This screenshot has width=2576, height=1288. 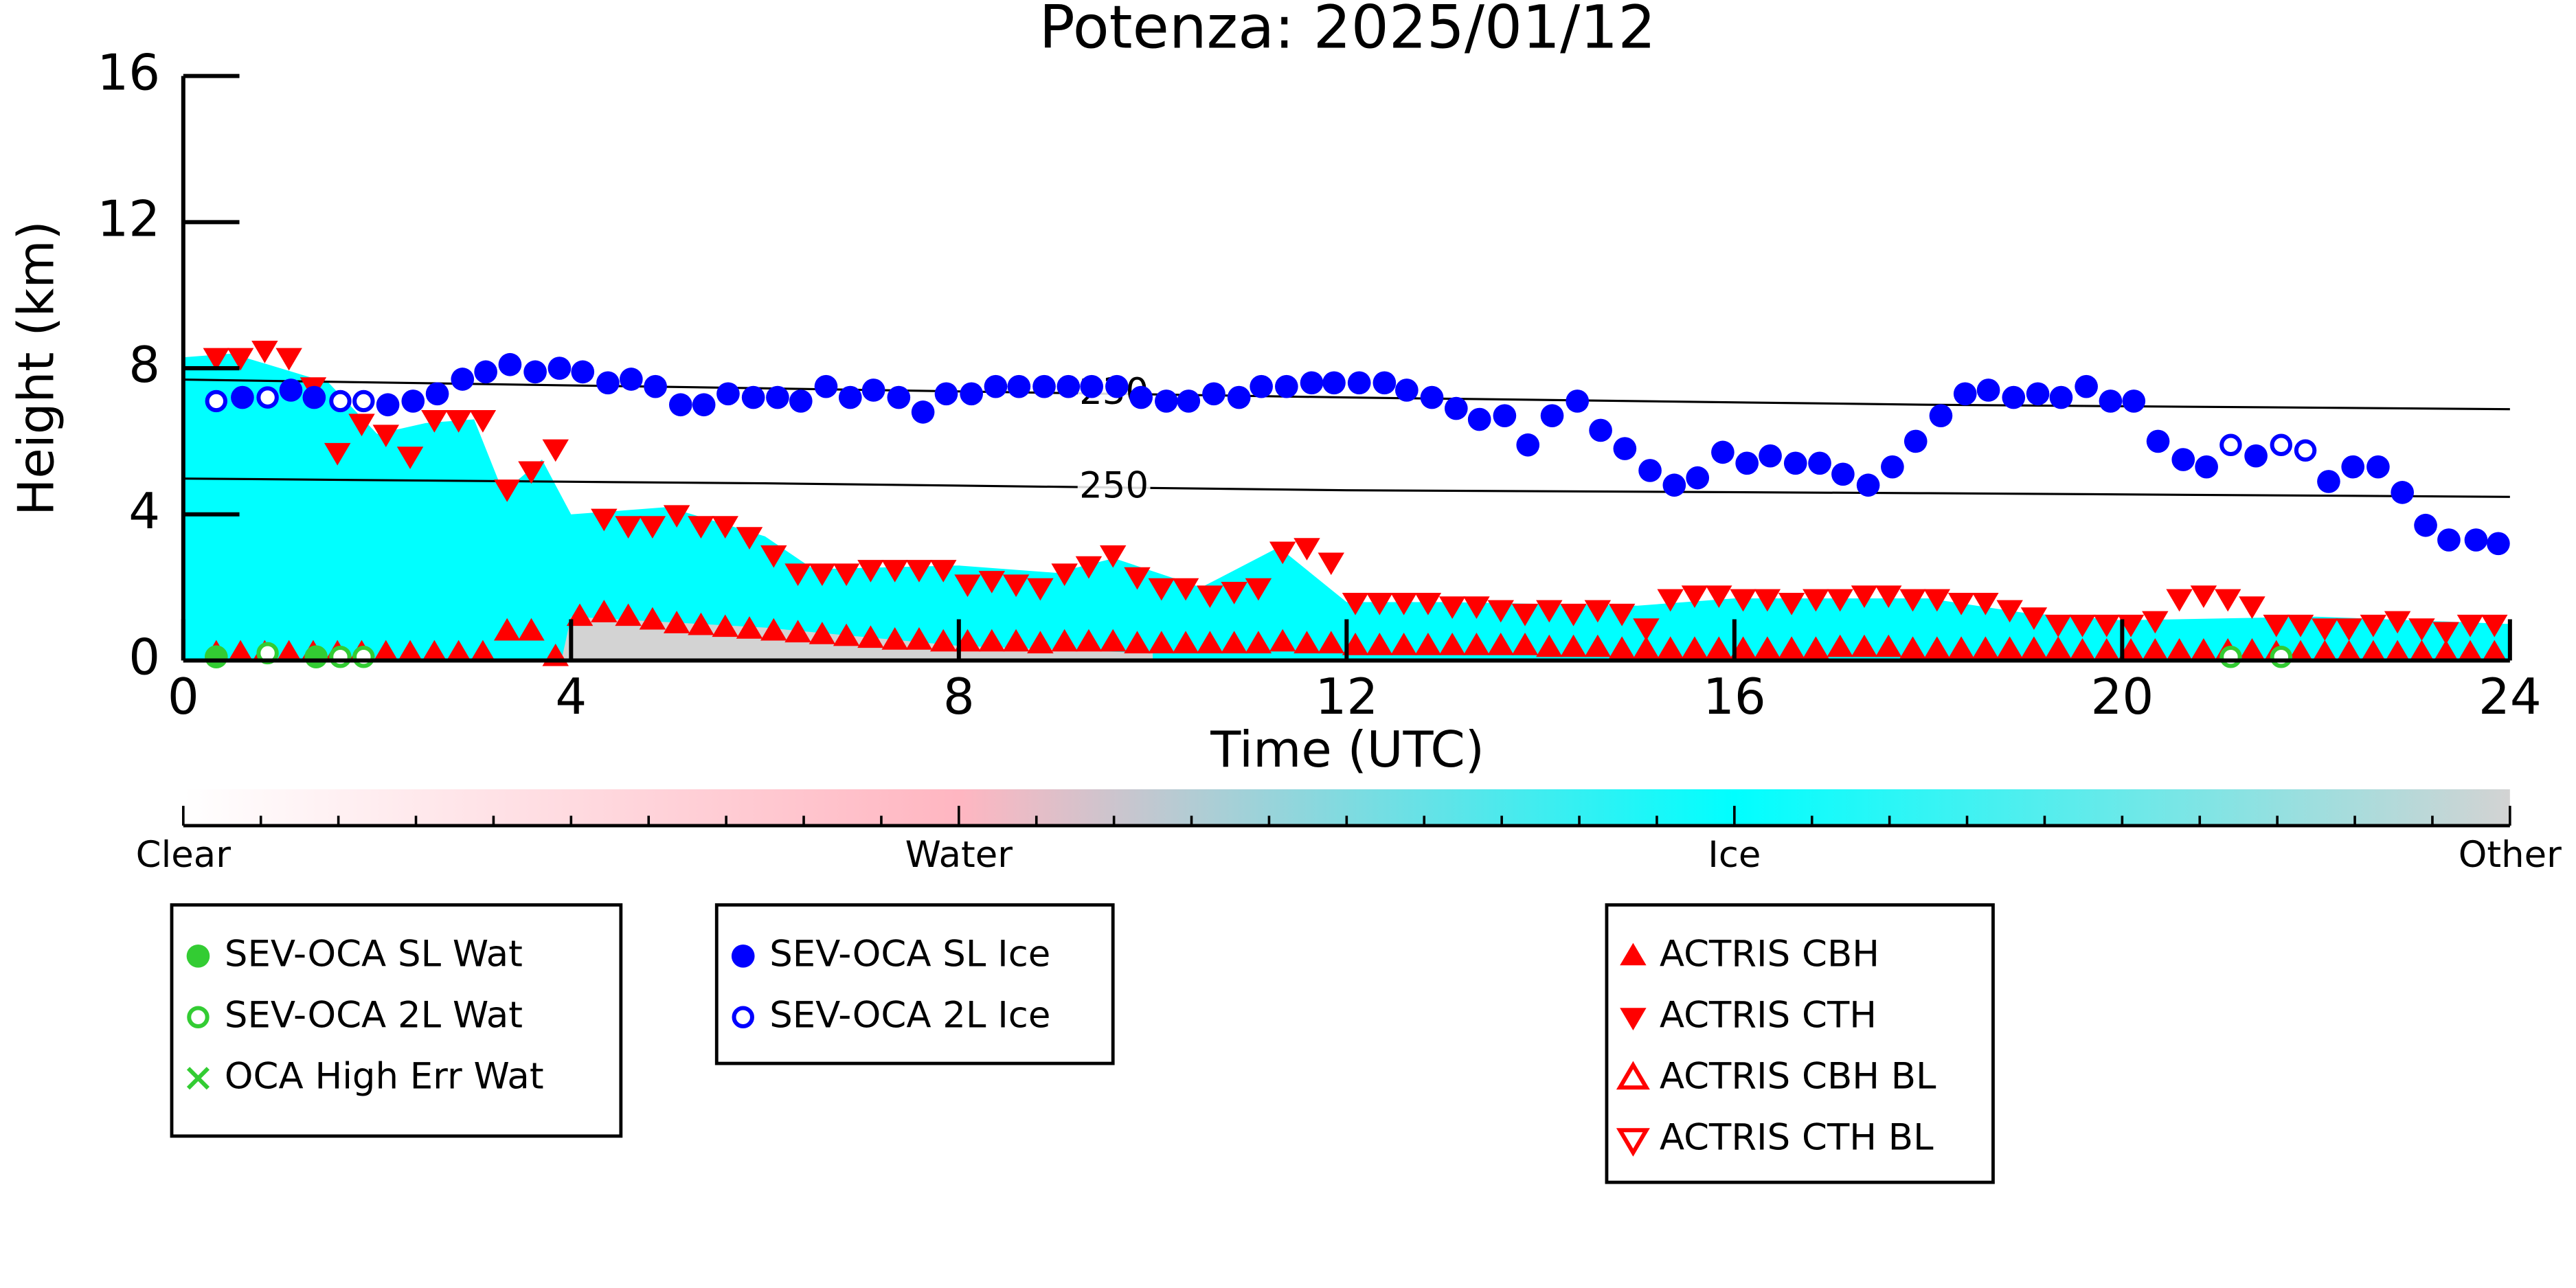 What do you see at coordinates (37, 368) in the screenshot?
I see `y-axis-label: Height (km)` at bounding box center [37, 368].